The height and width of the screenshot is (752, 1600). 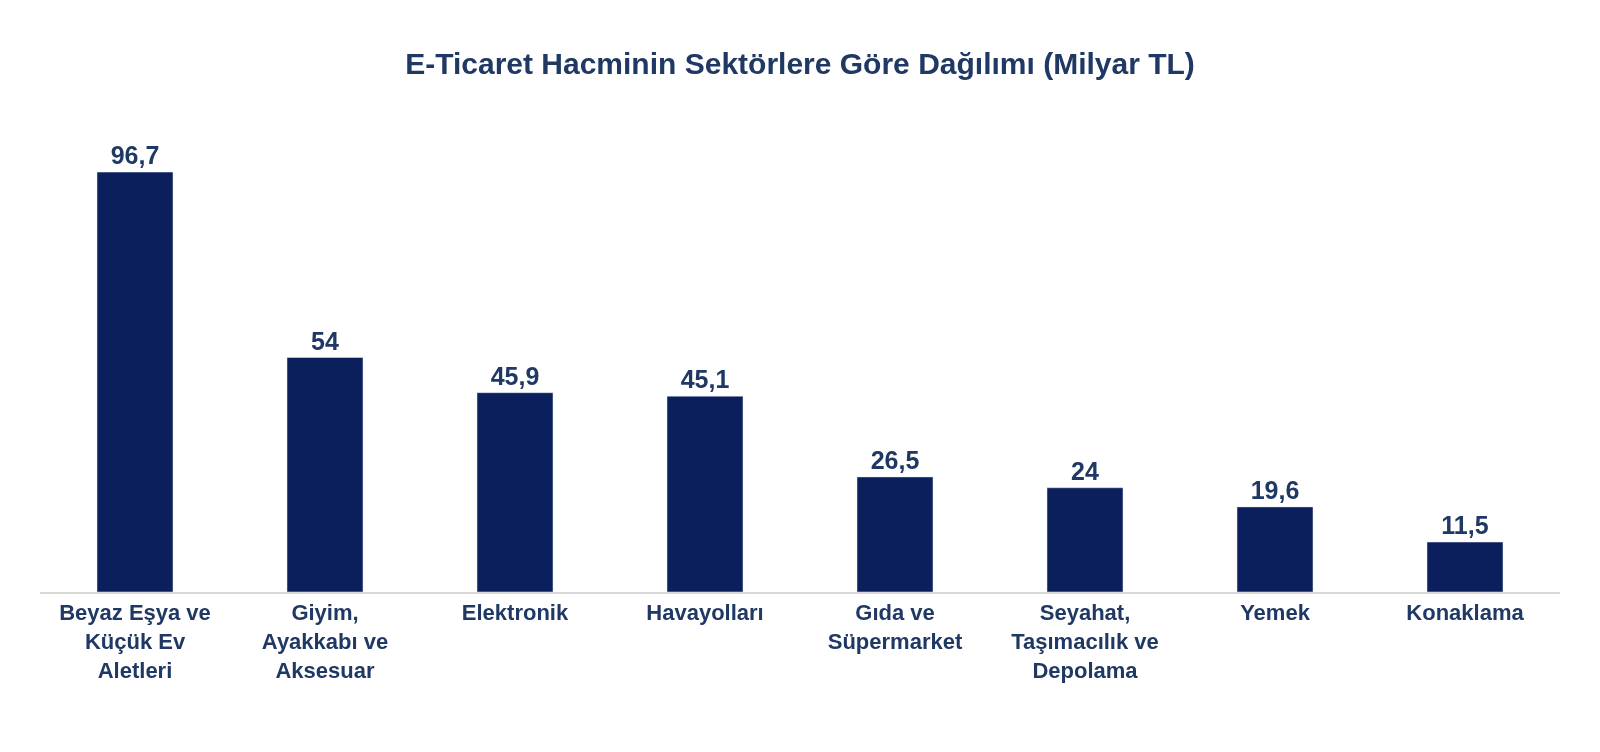 What do you see at coordinates (1465, 525) in the screenshot?
I see `data-label: 11,5` at bounding box center [1465, 525].